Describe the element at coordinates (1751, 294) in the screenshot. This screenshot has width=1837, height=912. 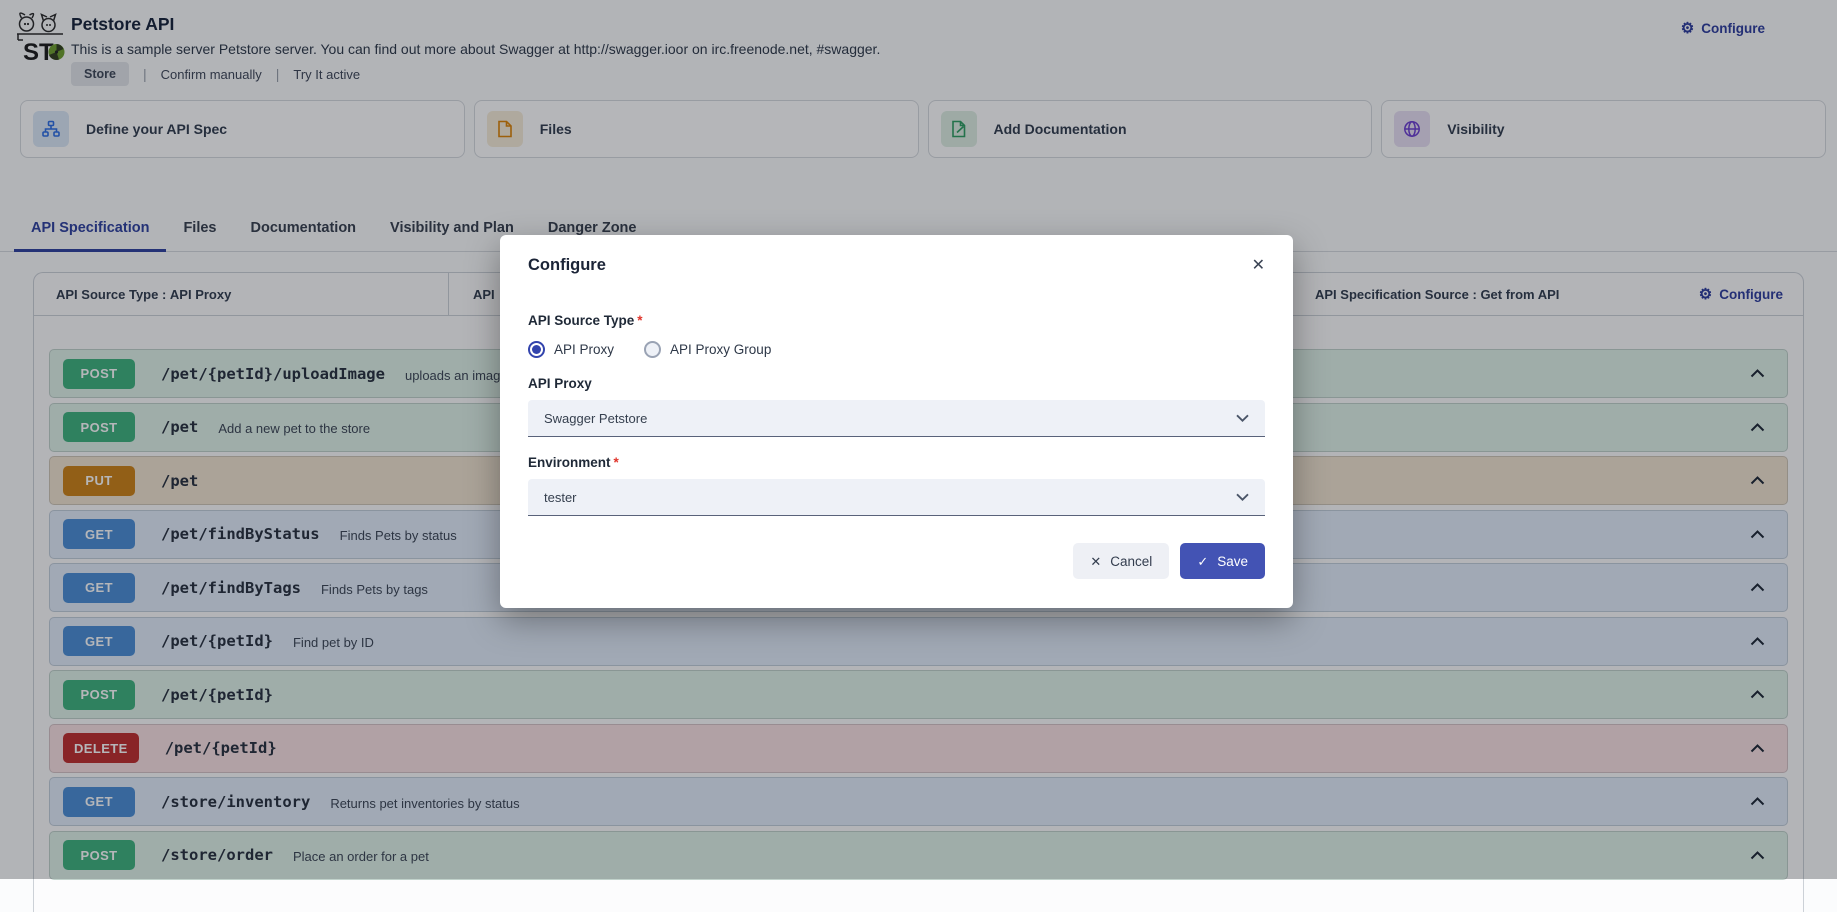
I see `panel-configure-label: Configure` at that location.